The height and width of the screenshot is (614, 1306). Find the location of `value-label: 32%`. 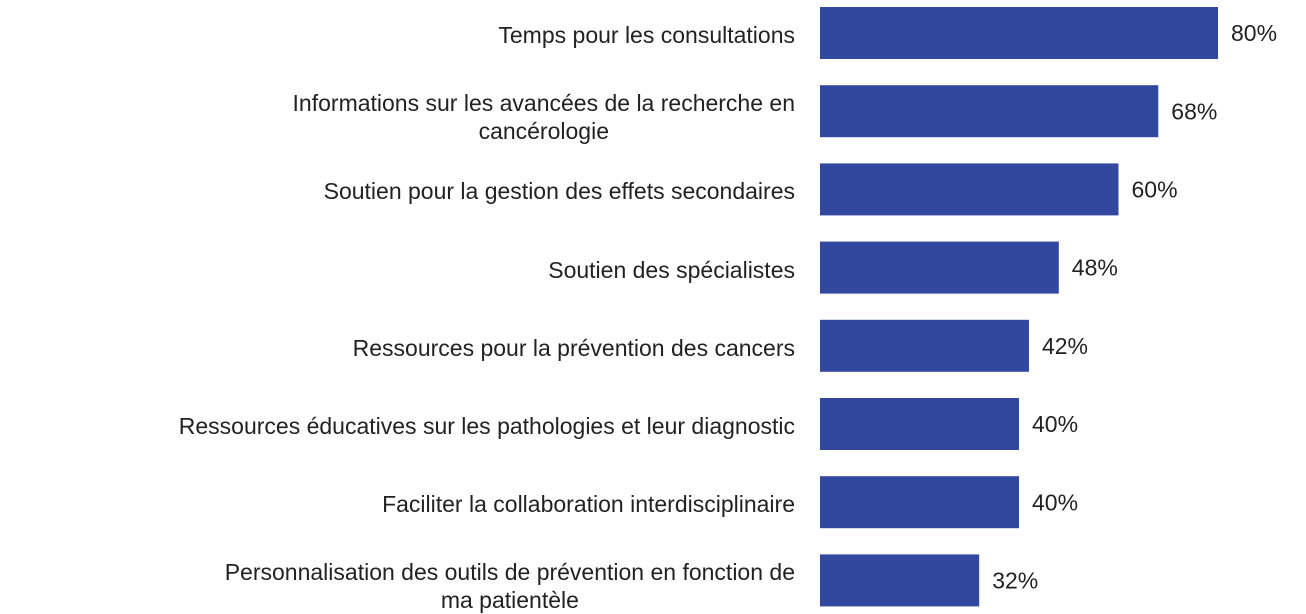

value-label: 32% is located at coordinates (1015, 580).